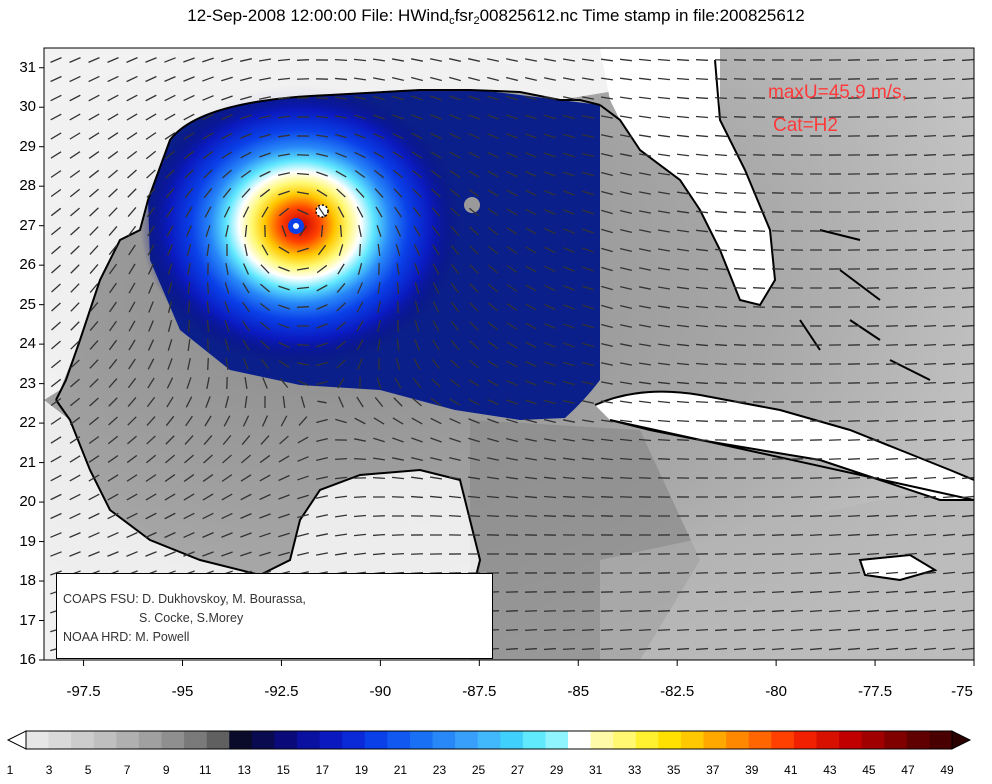  I want to click on colorbar-label: 27, so click(517, 770).